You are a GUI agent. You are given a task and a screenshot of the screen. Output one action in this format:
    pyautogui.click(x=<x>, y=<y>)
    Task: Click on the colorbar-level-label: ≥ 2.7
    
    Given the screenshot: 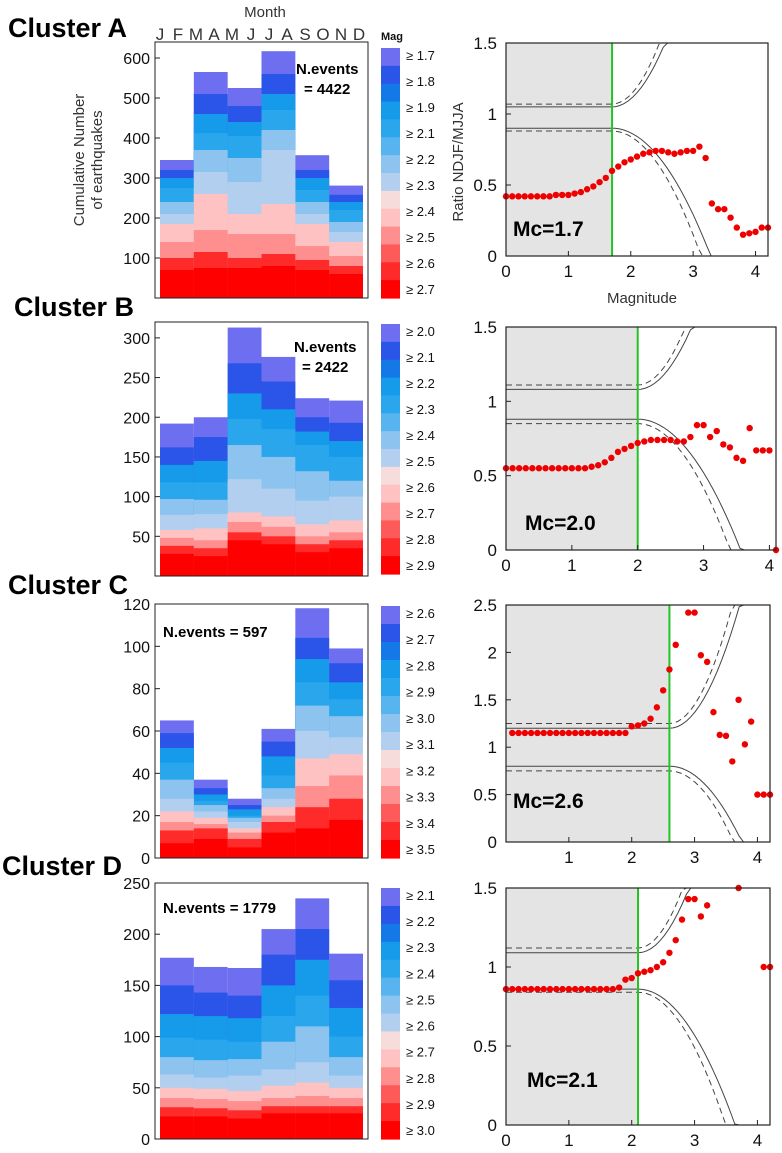 What is the action you would take?
    pyautogui.click(x=420, y=513)
    